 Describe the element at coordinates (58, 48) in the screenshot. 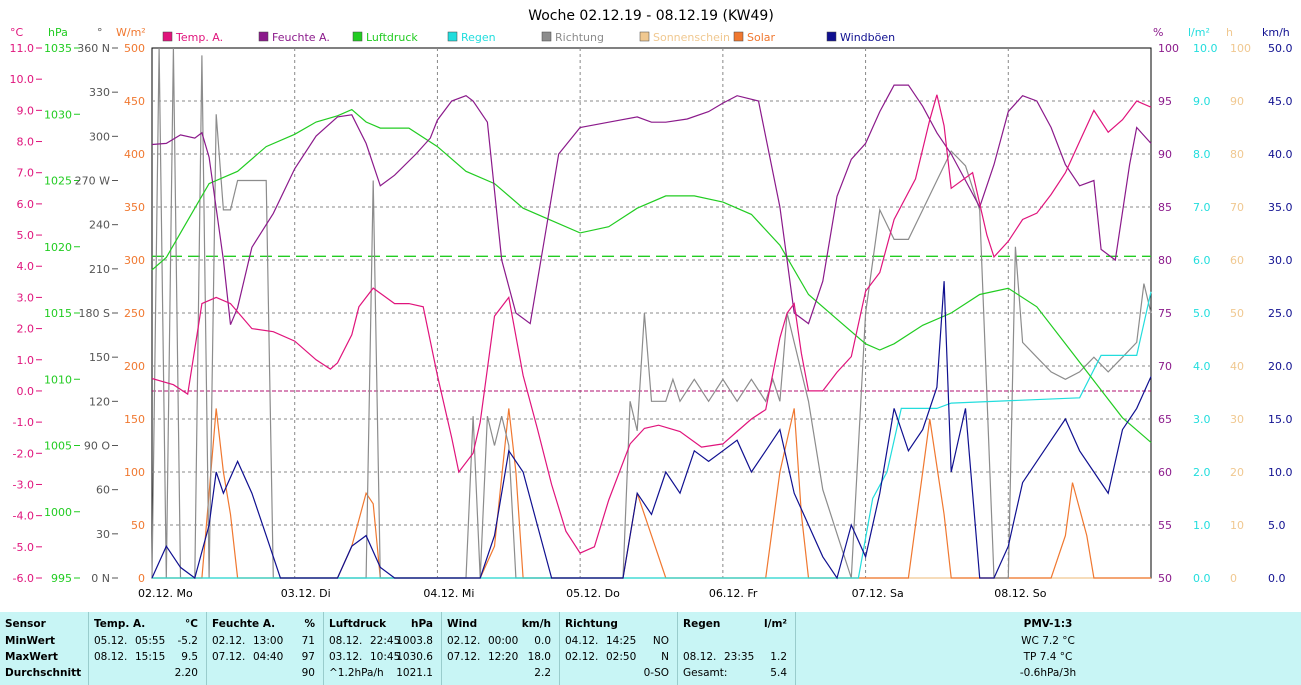

I see `y-tick-pressure: 1035` at that location.